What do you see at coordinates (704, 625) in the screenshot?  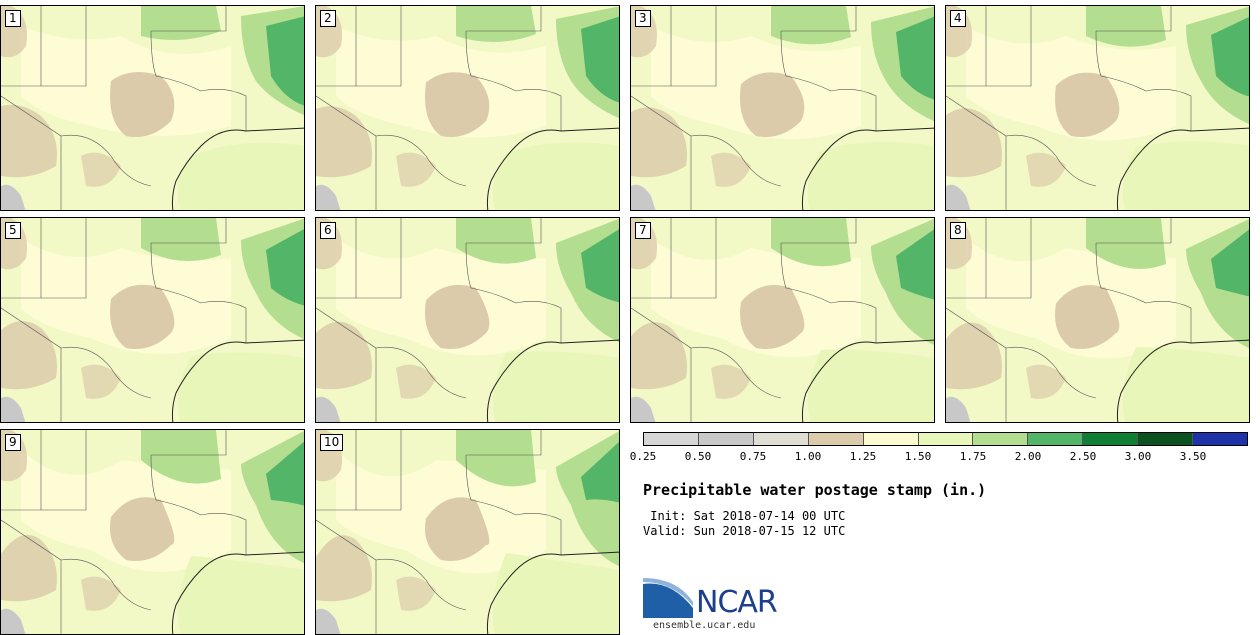 I see `logo-url: ensemble.ucar.edu` at bounding box center [704, 625].